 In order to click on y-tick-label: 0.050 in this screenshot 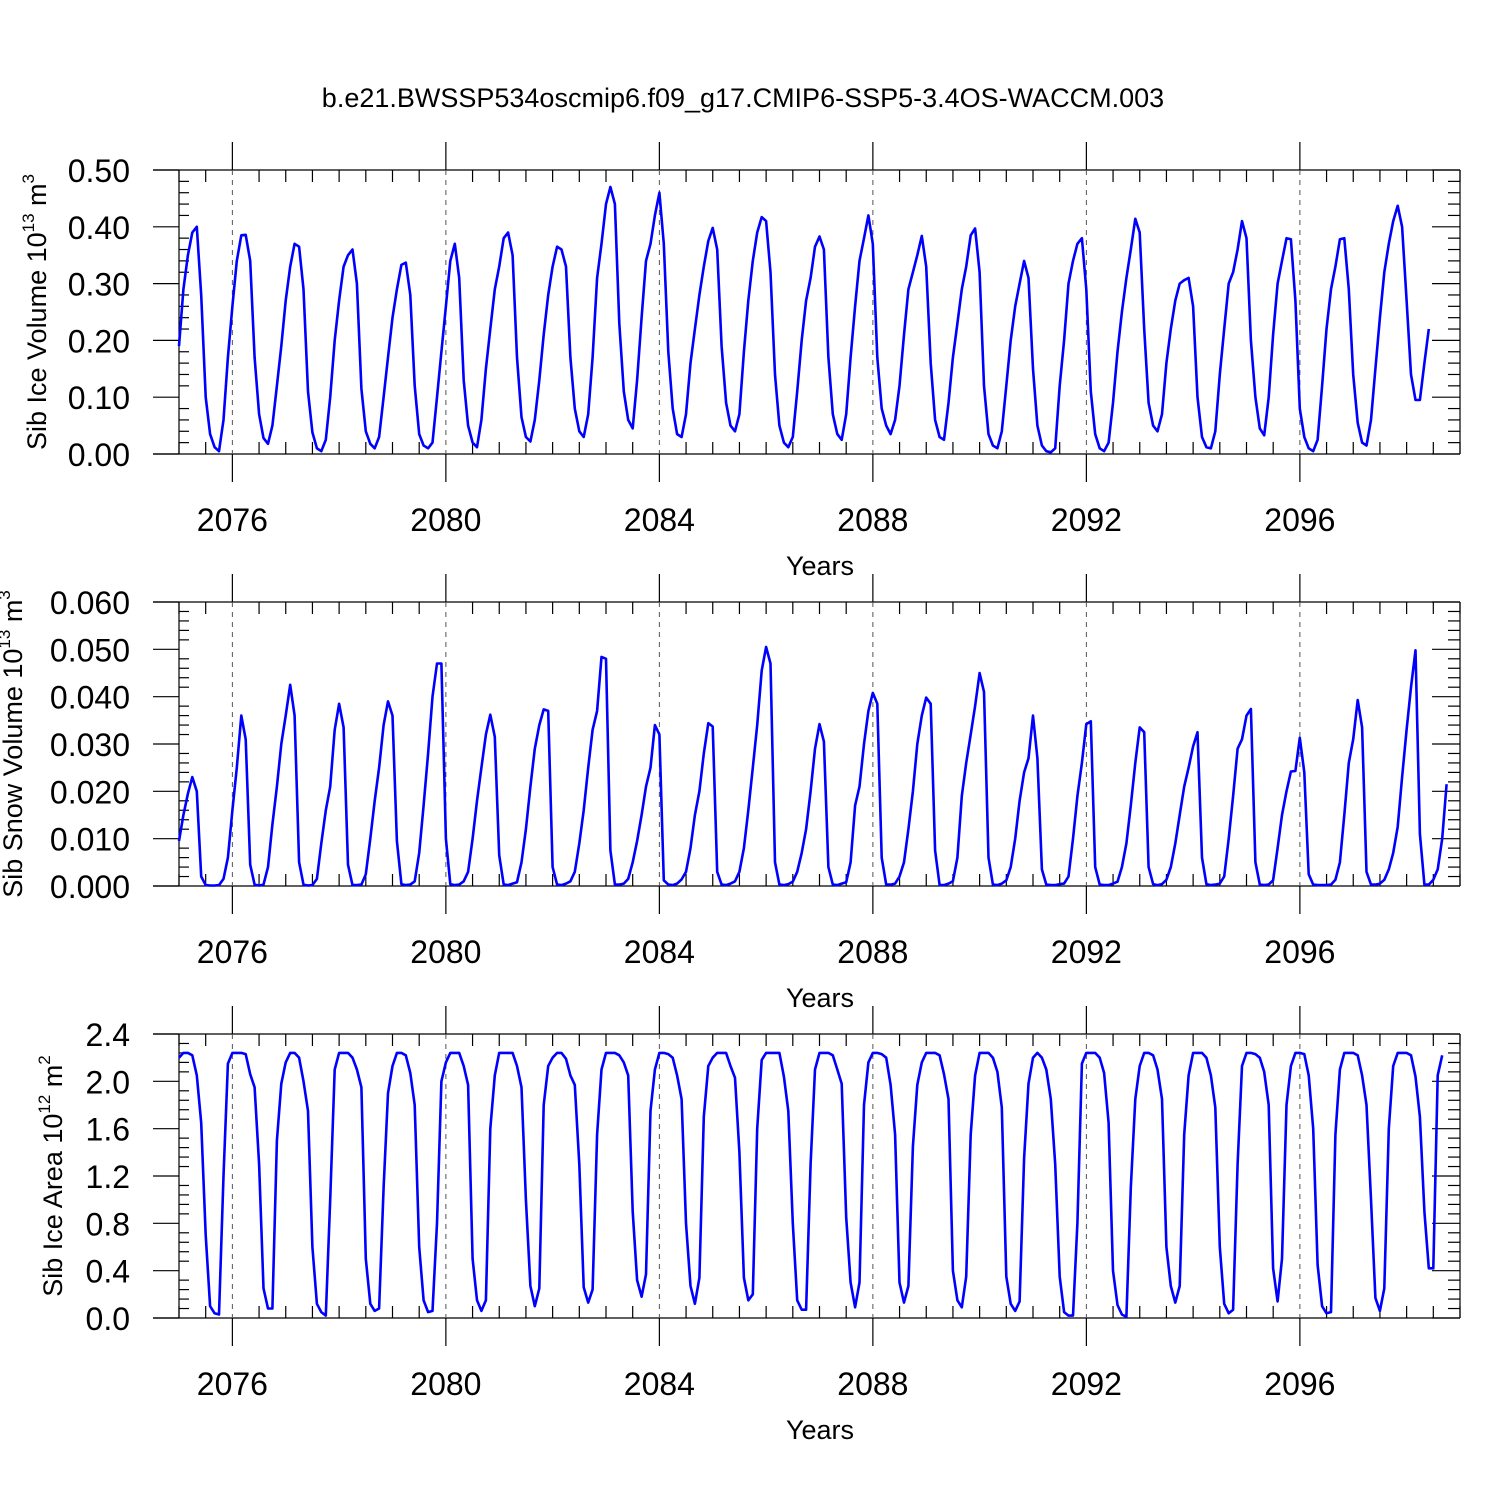, I will do `click(90, 650)`.